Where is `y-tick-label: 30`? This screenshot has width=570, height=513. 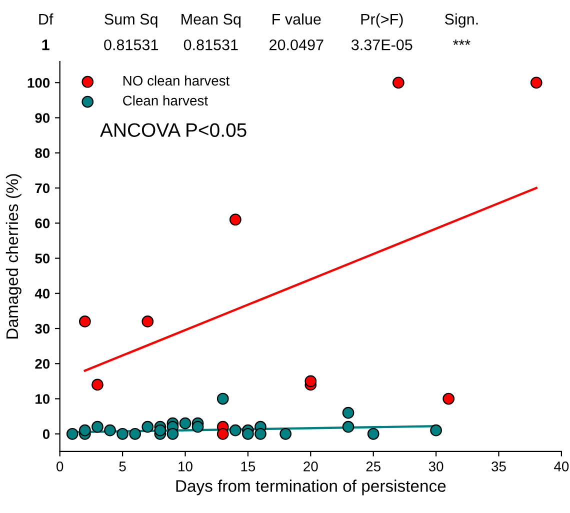 y-tick-label: 30 is located at coordinates (42, 329).